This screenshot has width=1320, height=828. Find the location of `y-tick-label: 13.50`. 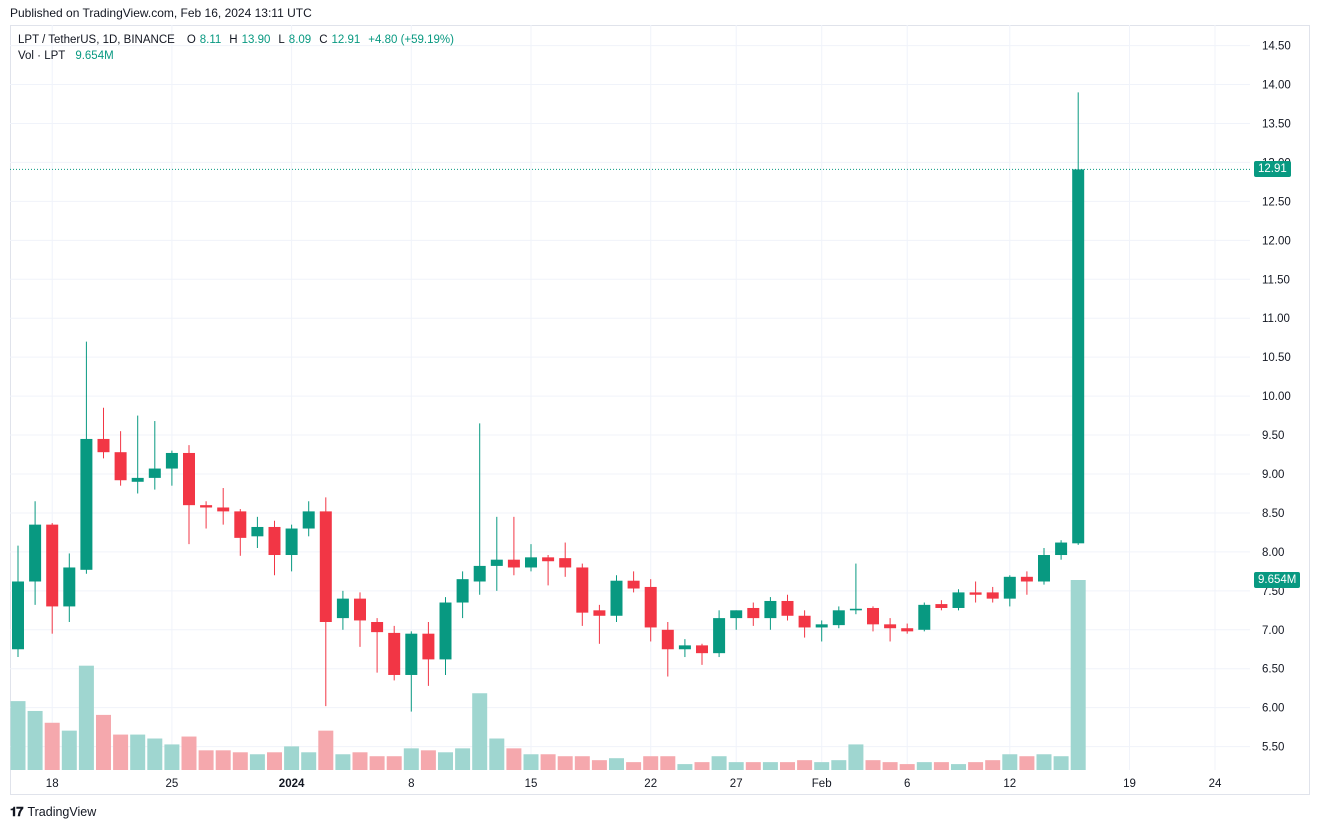

y-tick-label: 13.50 is located at coordinates (1276, 124).